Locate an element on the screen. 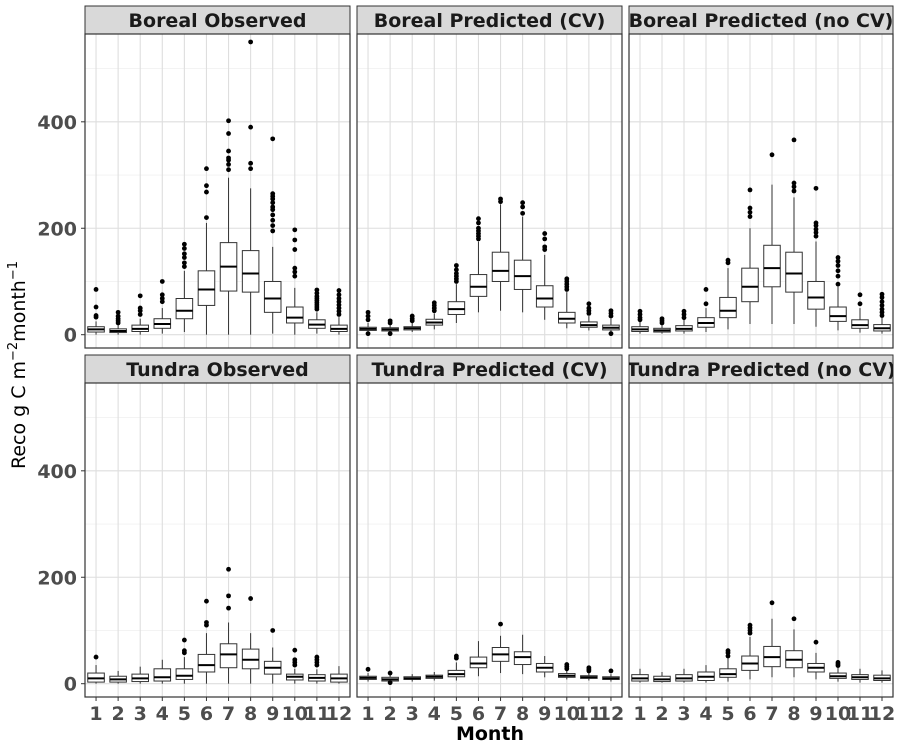  facet-panel-3: Boreal Predicted (no CV) is located at coordinates (761, 177).